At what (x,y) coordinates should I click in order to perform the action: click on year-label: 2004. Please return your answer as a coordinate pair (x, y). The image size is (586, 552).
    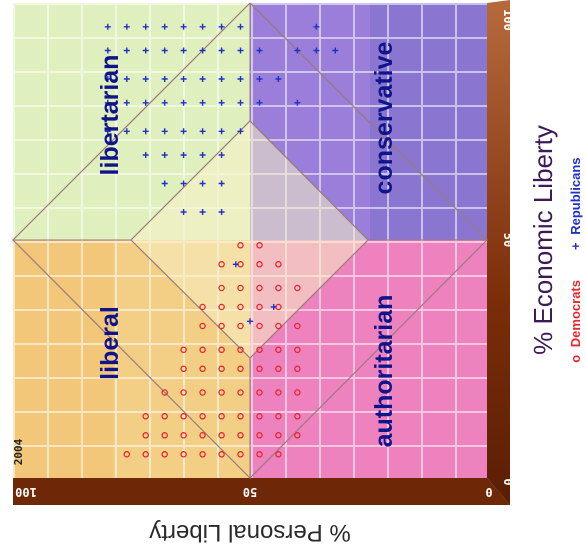
    Looking at the image, I should click on (18, 451).